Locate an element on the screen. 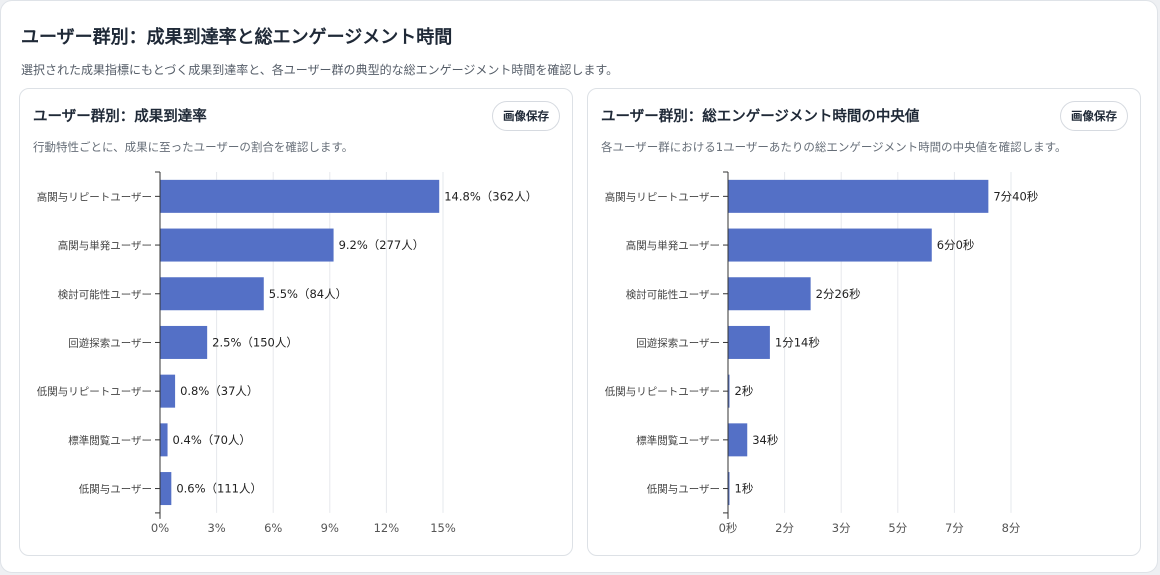 This screenshot has width=1160, height=575. data-label: 0.8%（37人） is located at coordinates (219, 391).